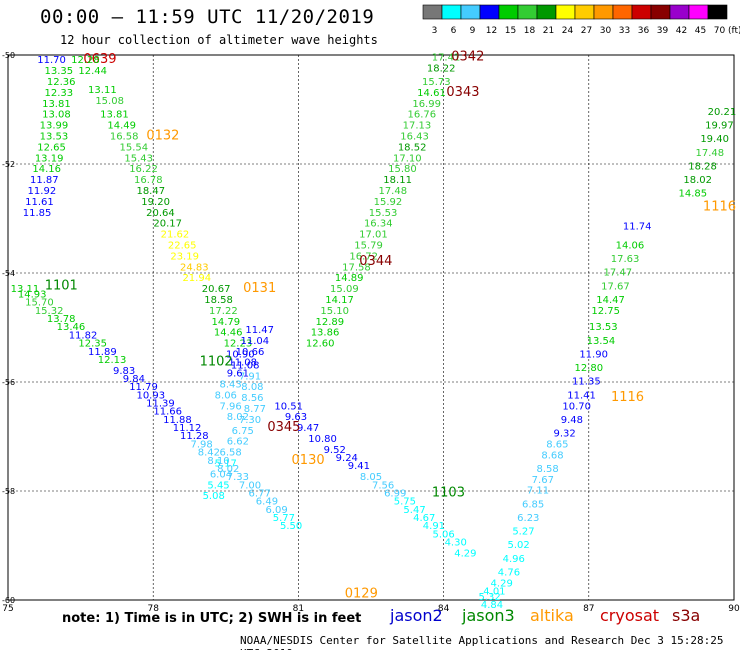  Describe the element at coordinates (231, 384) in the screenshot. I see `swh-value: 8.43` at that location.